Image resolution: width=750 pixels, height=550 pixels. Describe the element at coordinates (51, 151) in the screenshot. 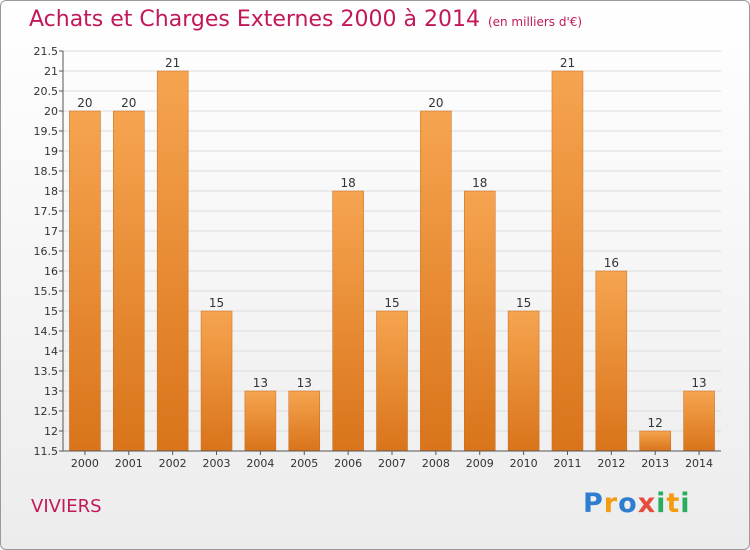

I see `y-tick-label: 19` at that location.